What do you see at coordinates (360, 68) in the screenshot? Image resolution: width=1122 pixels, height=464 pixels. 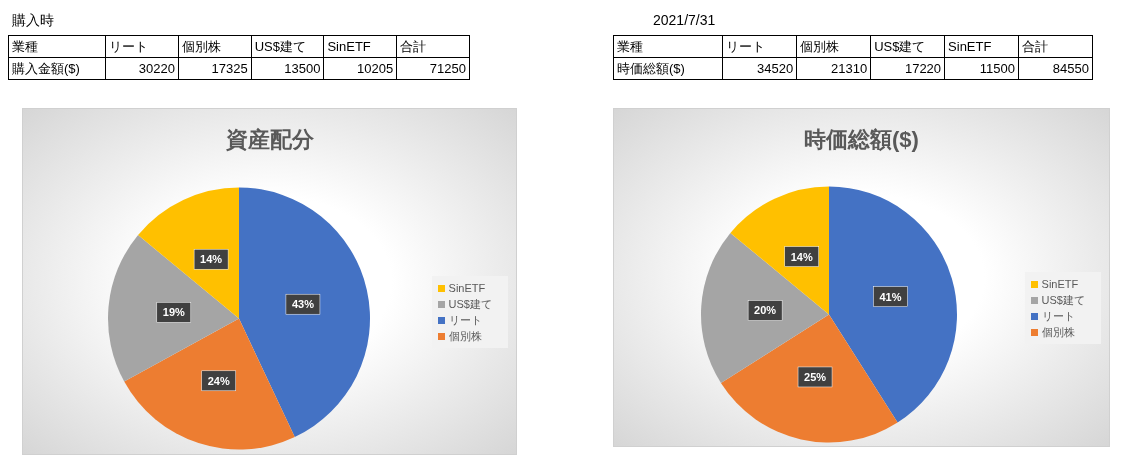 I see `text: 10205` at bounding box center [360, 68].